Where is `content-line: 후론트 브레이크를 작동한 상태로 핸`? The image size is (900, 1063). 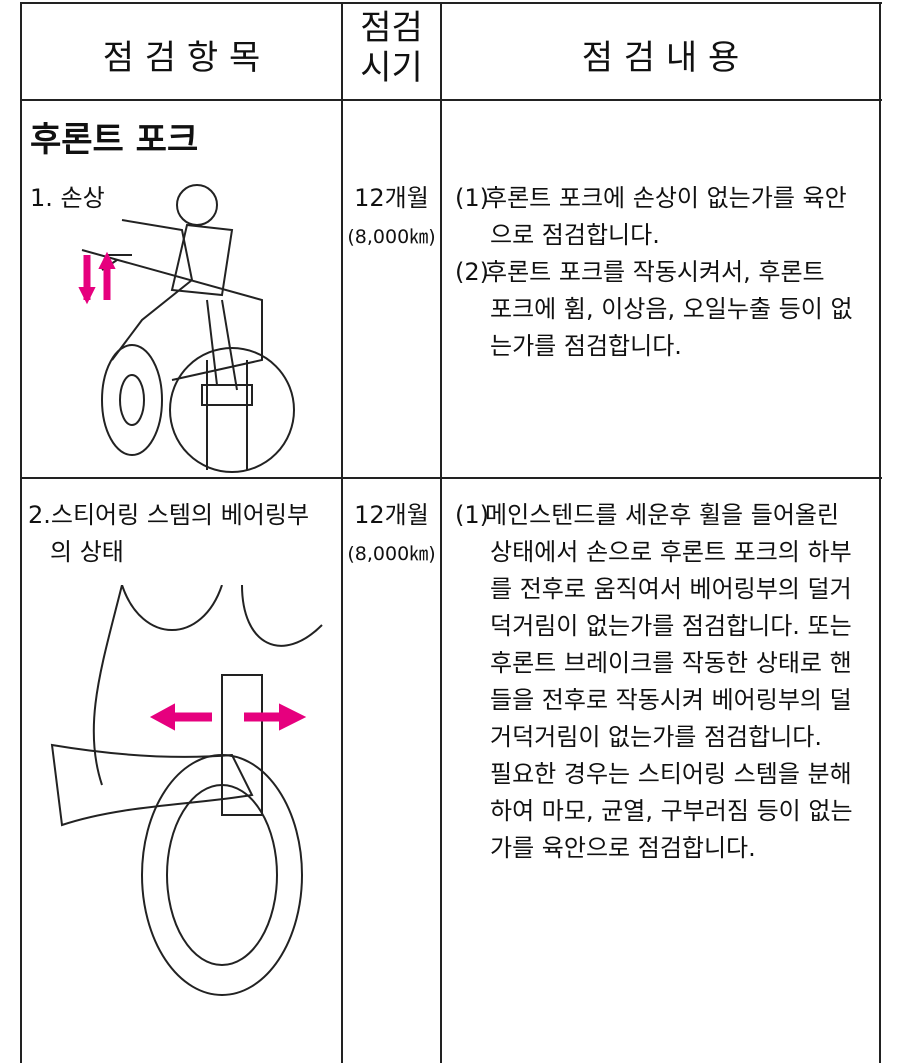 content-line: 후론트 브레이크를 작동한 상태로 핸 is located at coordinates (671, 663).